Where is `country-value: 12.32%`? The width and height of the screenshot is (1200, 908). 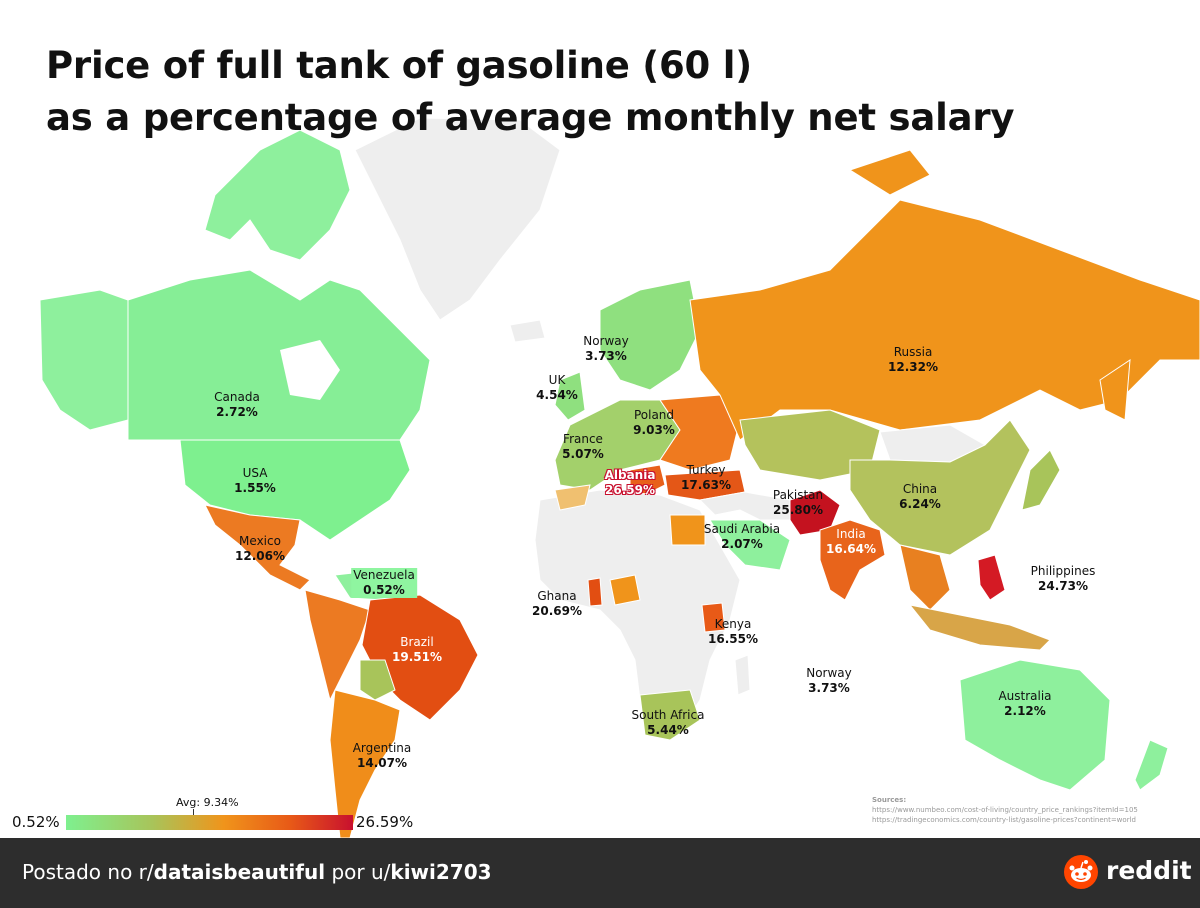 country-value: 12.32% is located at coordinates (913, 367).